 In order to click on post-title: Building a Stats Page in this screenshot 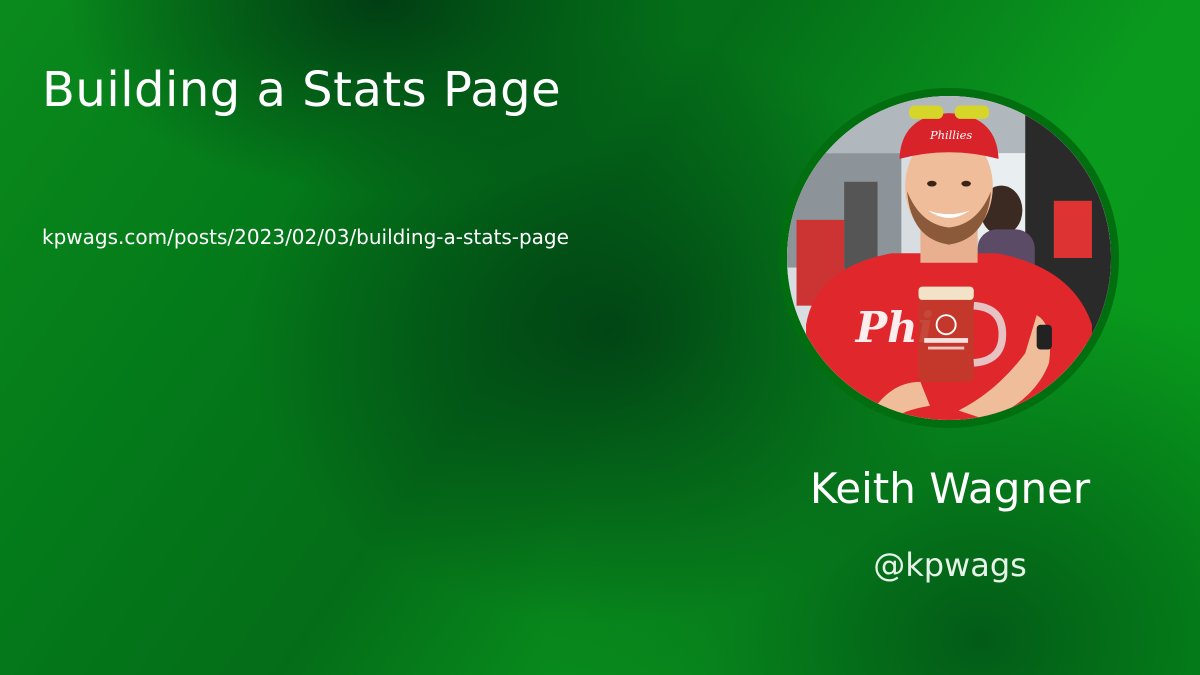, I will do `click(302, 90)`.